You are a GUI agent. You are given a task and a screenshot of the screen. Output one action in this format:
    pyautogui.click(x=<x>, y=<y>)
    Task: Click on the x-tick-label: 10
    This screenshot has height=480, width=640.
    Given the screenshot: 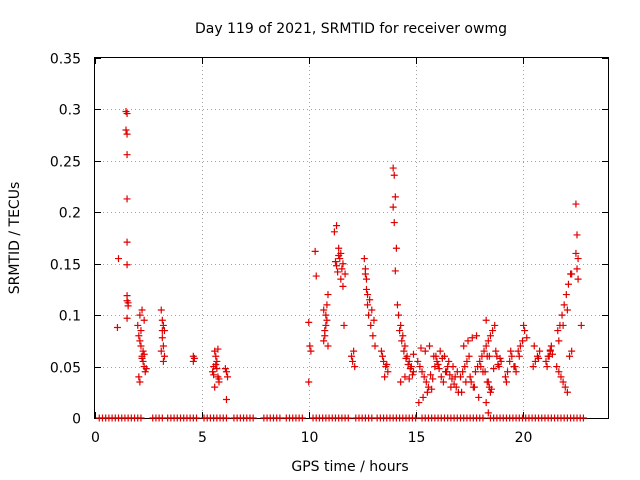 What is the action you would take?
    pyautogui.click(x=310, y=438)
    